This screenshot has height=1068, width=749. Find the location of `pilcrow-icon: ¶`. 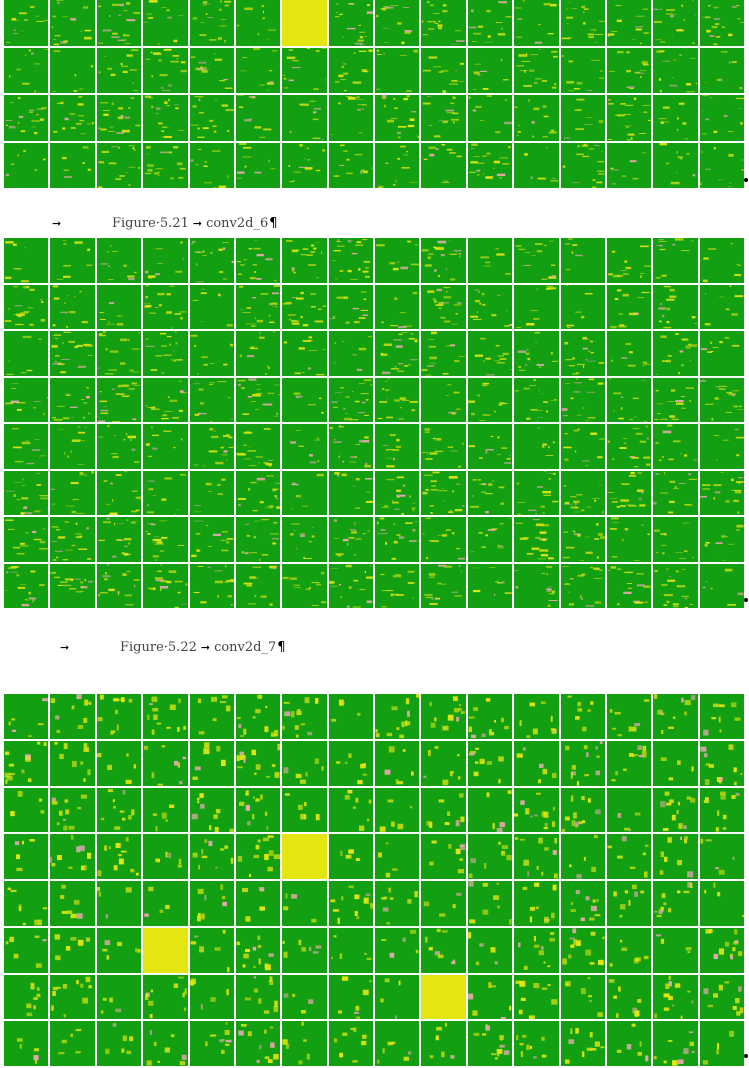

pilcrow-icon: ¶ is located at coordinates (273, 223).